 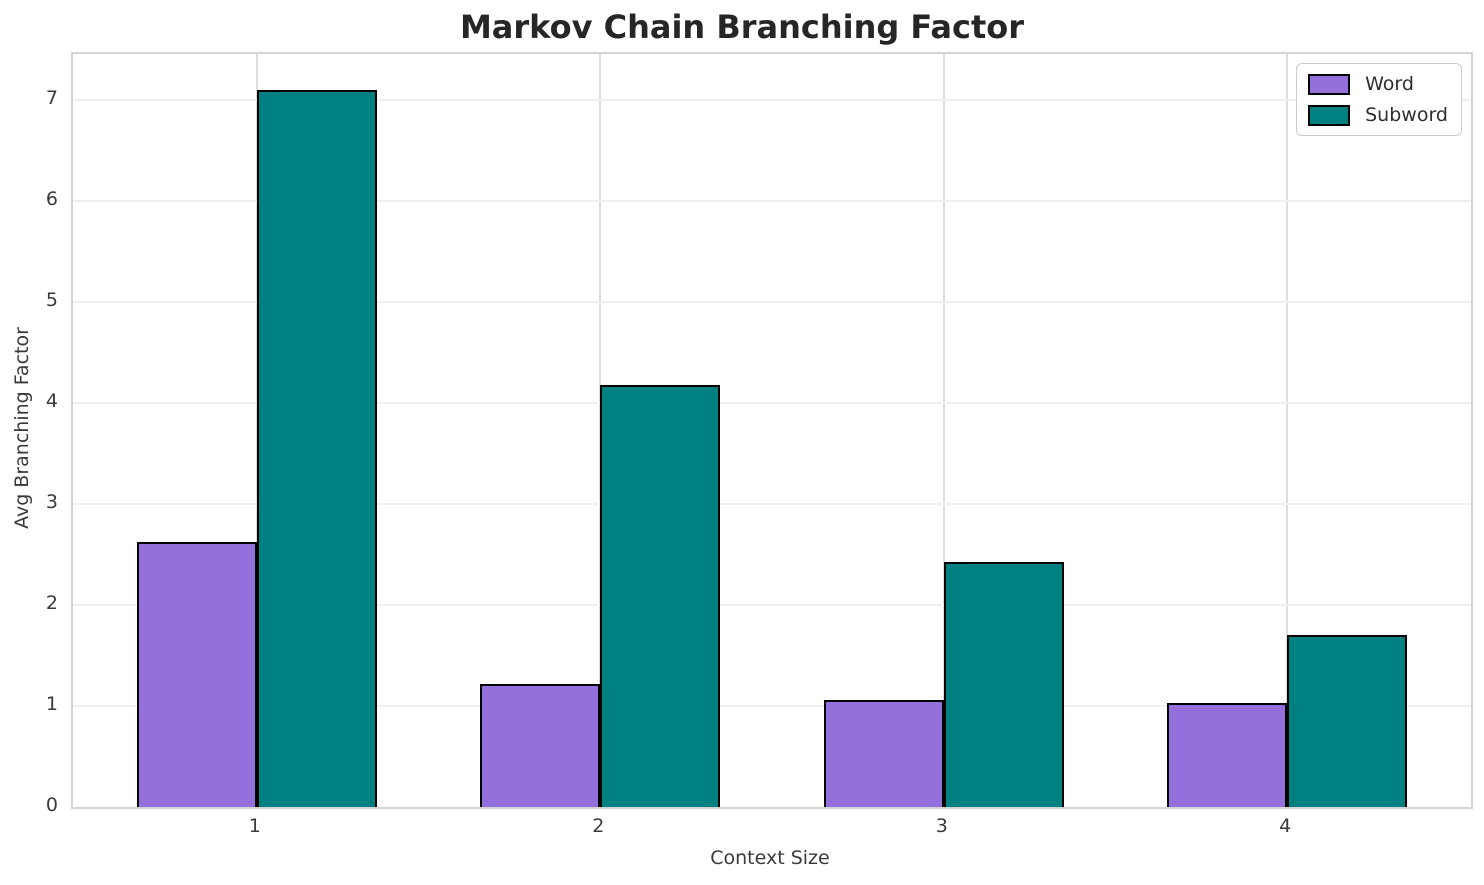 I want to click on legend-item-subword: Subword, so click(x=1378, y=115).